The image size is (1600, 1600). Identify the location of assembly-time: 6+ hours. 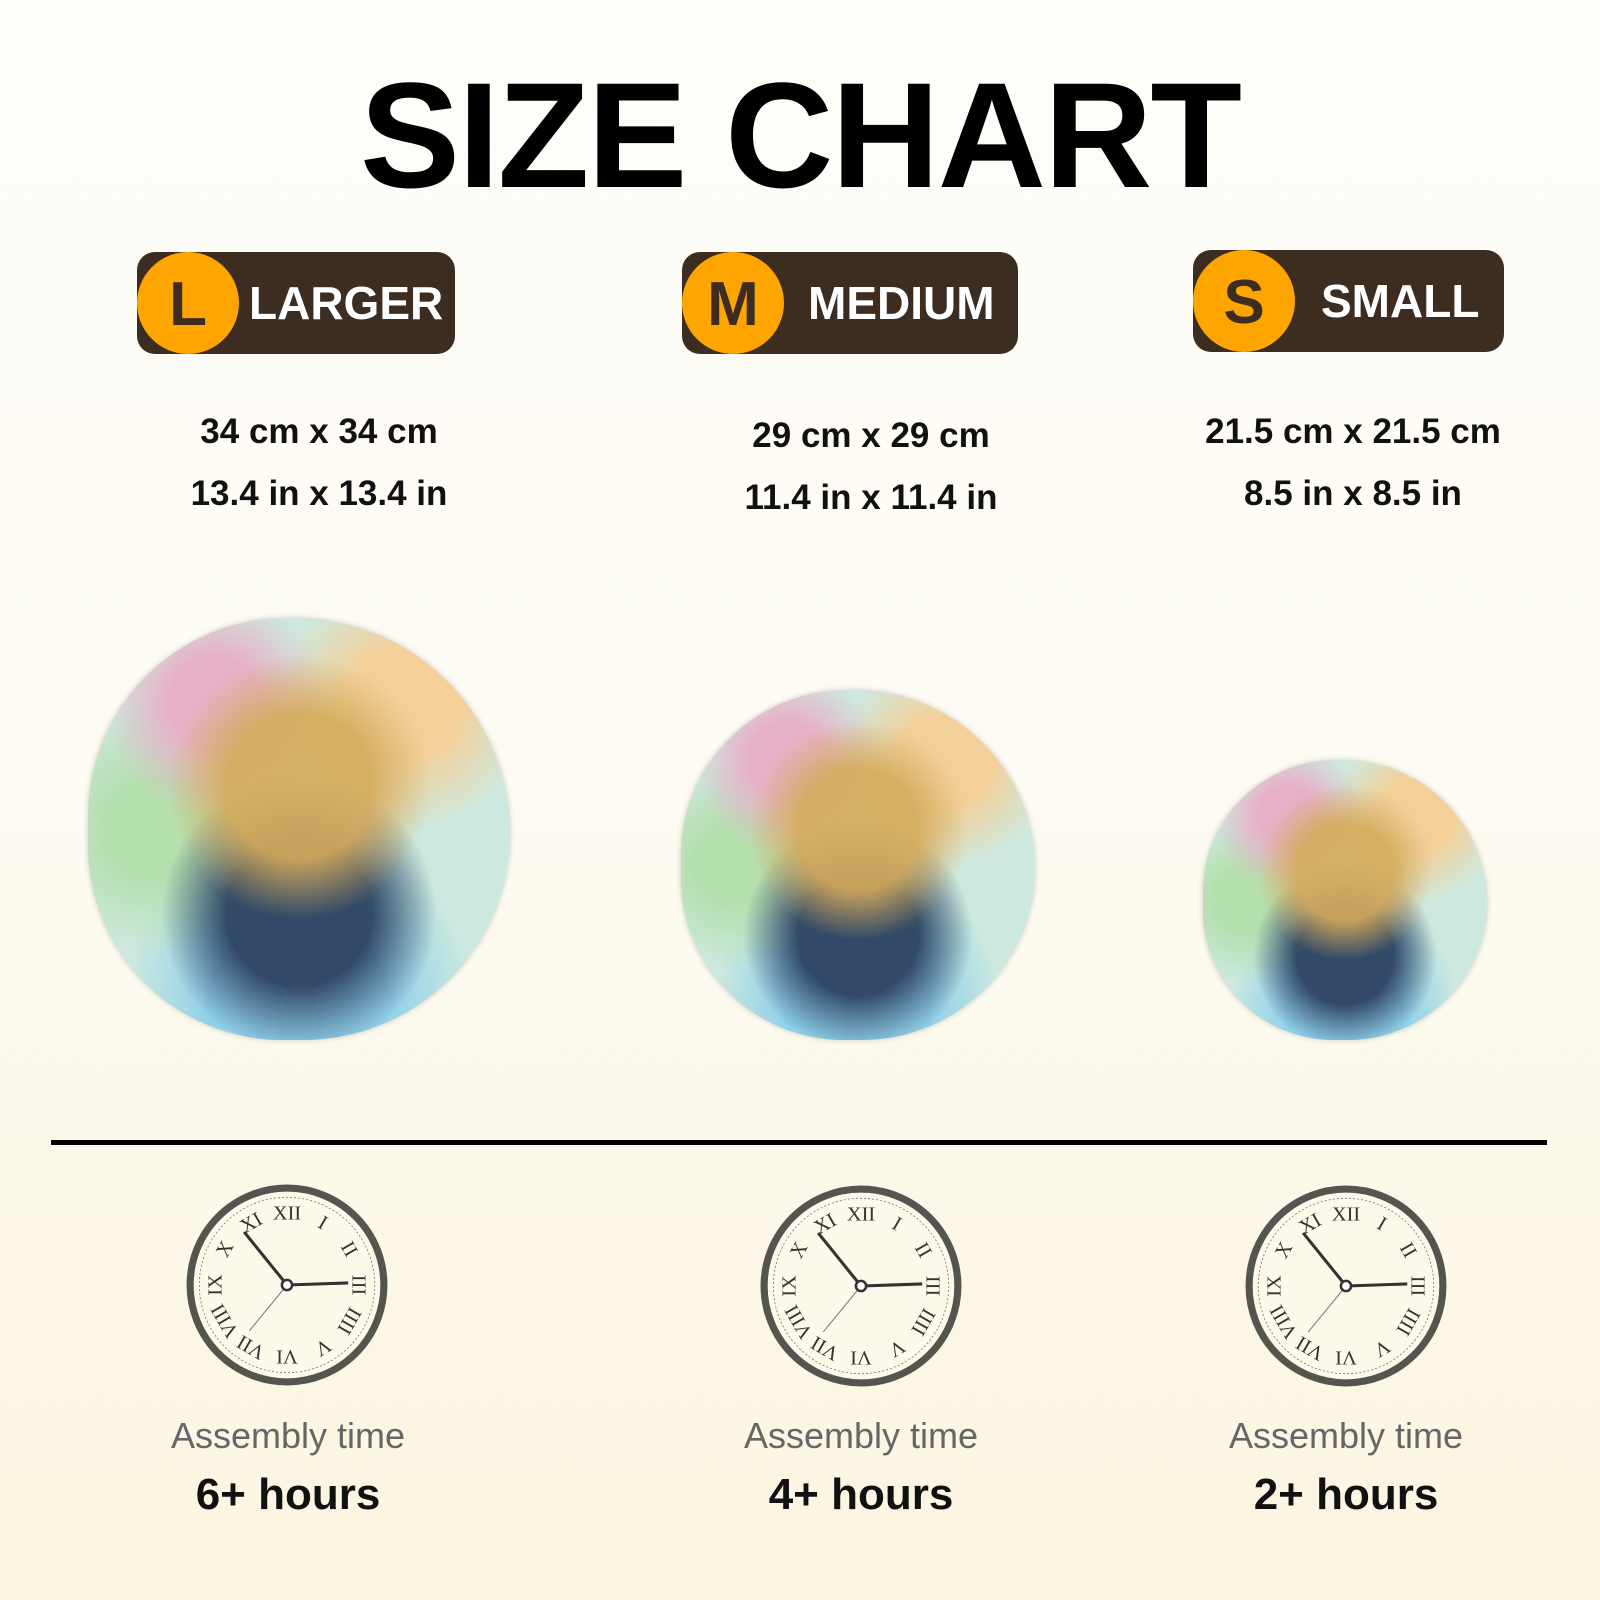
(288, 1494).